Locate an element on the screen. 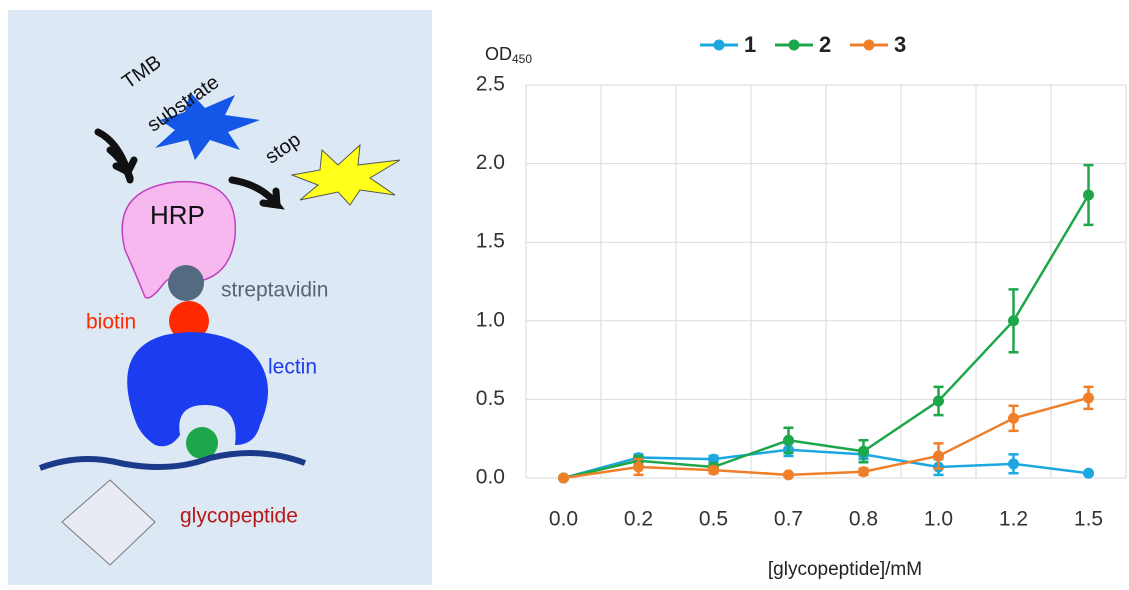 This screenshot has height=590, width=1129. legend-label: 2 is located at coordinates (825, 44).